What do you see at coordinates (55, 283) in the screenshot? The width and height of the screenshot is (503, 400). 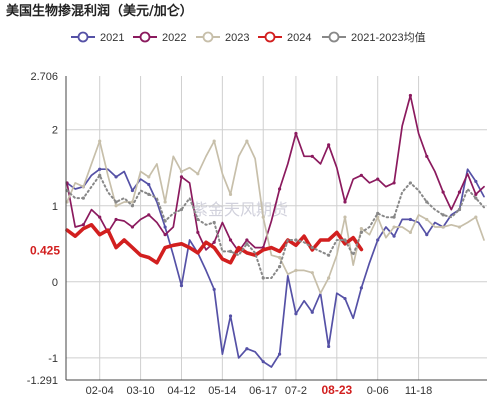 I see `y-tick-label: 0` at bounding box center [55, 283].